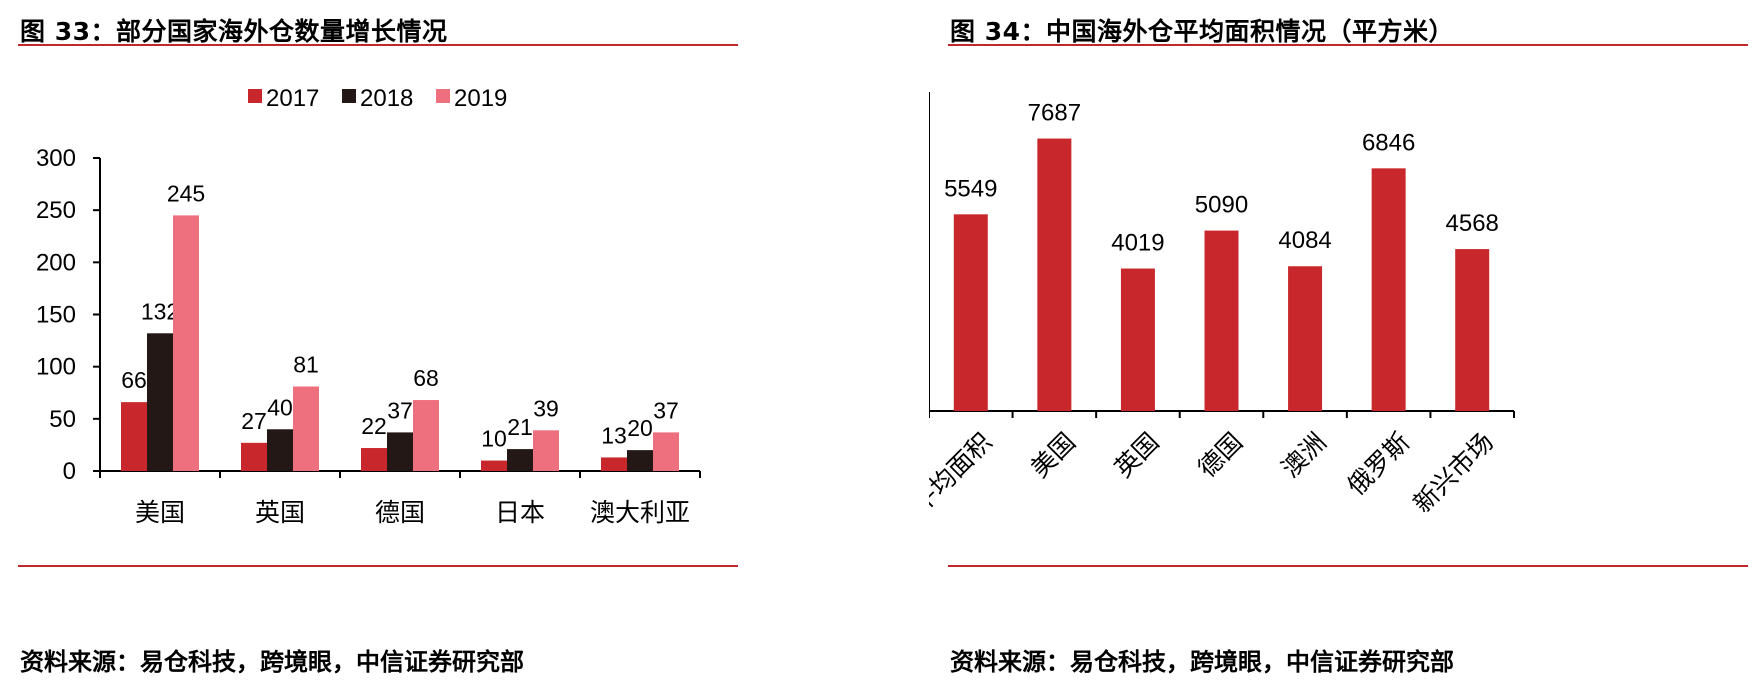 Image resolution: width=1760 pixels, height=686 pixels. What do you see at coordinates (640, 513) in the screenshot?
I see `x-category-label: 澳大利亚` at bounding box center [640, 513].